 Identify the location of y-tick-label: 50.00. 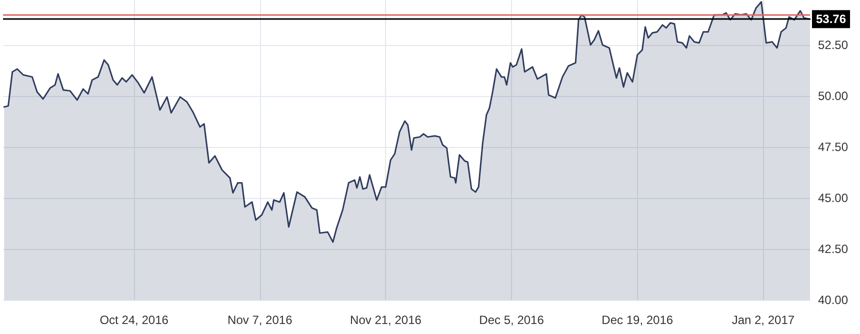
(833, 95).